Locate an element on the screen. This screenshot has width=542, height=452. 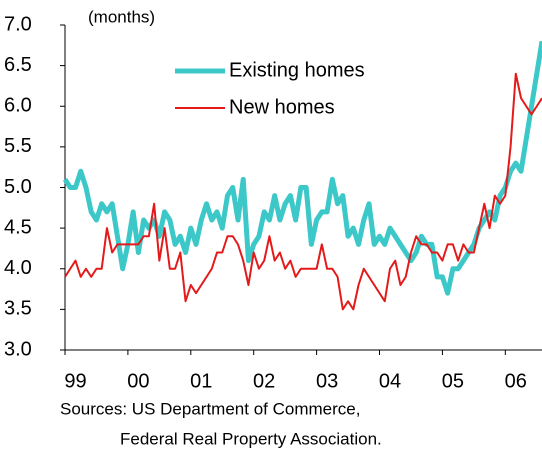
y-tick-label: 5.5 is located at coordinates (18, 146).